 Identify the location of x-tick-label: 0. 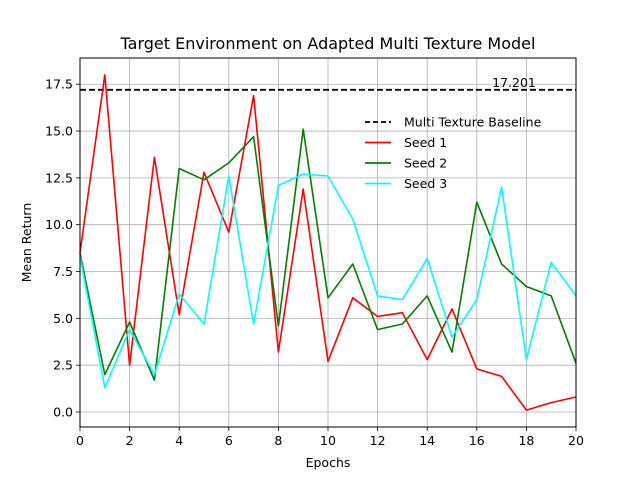
(80, 440).